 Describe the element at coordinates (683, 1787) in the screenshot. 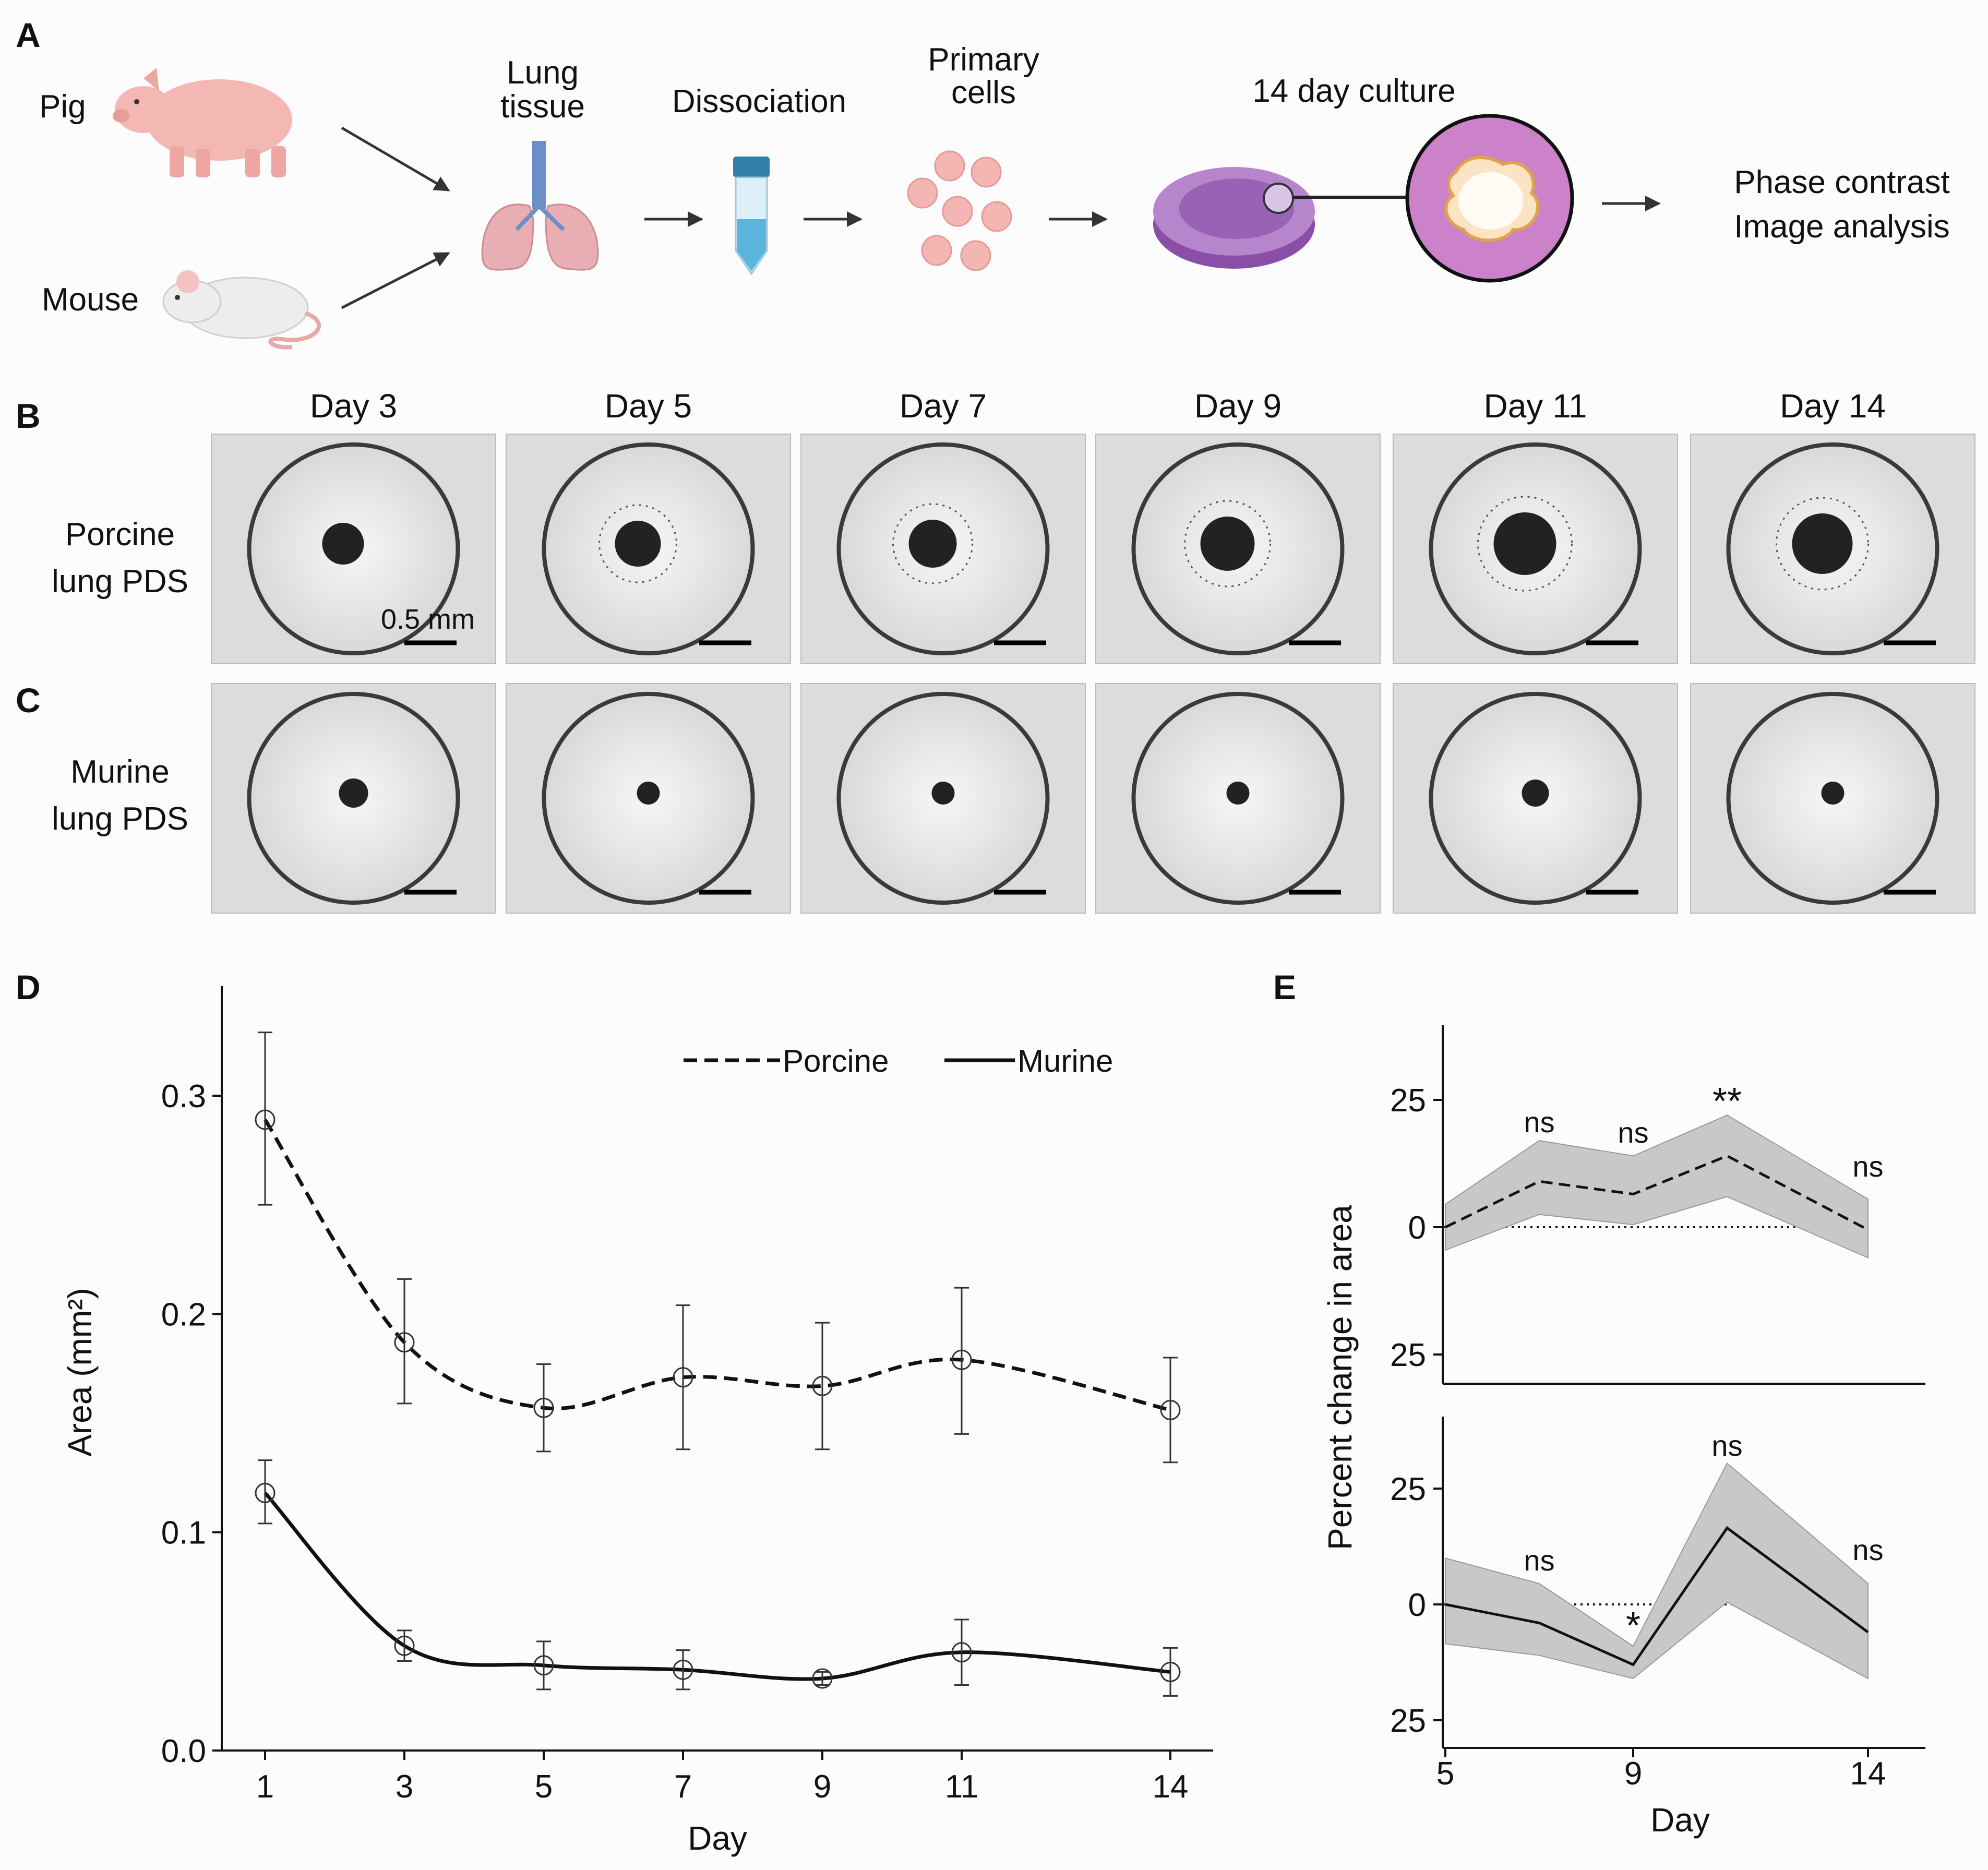

I see `x-tick-label: 7` at that location.